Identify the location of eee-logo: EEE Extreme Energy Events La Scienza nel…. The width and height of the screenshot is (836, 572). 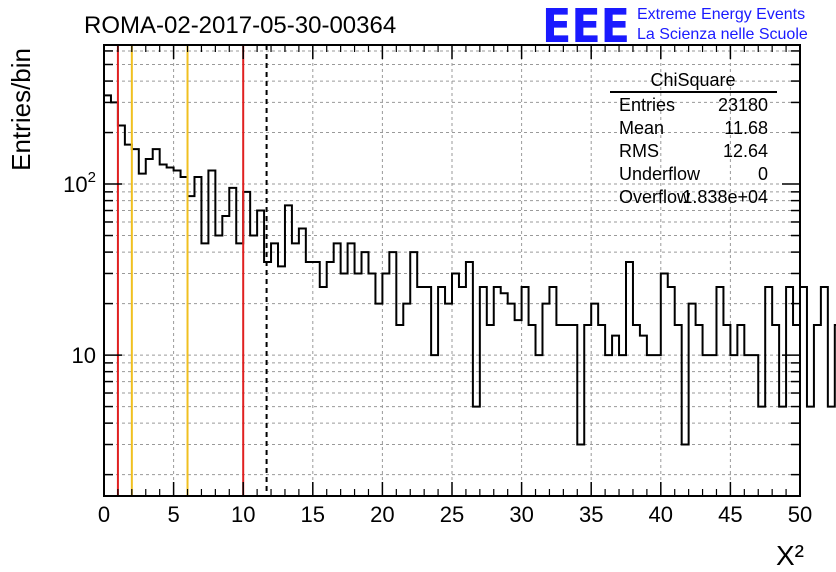
(675, 26).